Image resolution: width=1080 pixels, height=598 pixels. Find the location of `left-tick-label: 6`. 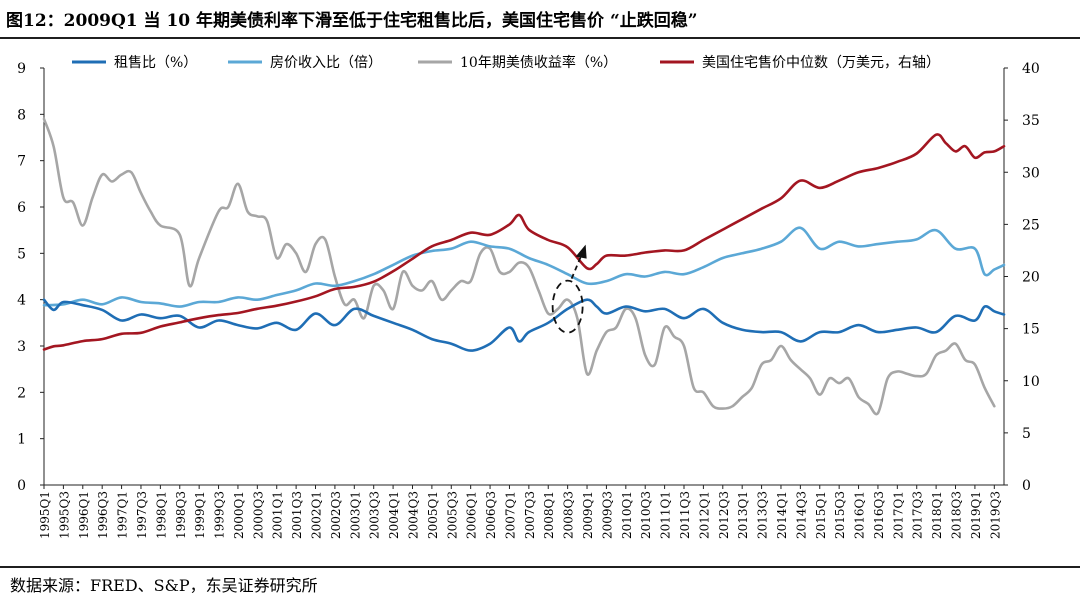

left-tick-label: 6 is located at coordinates (21, 208).